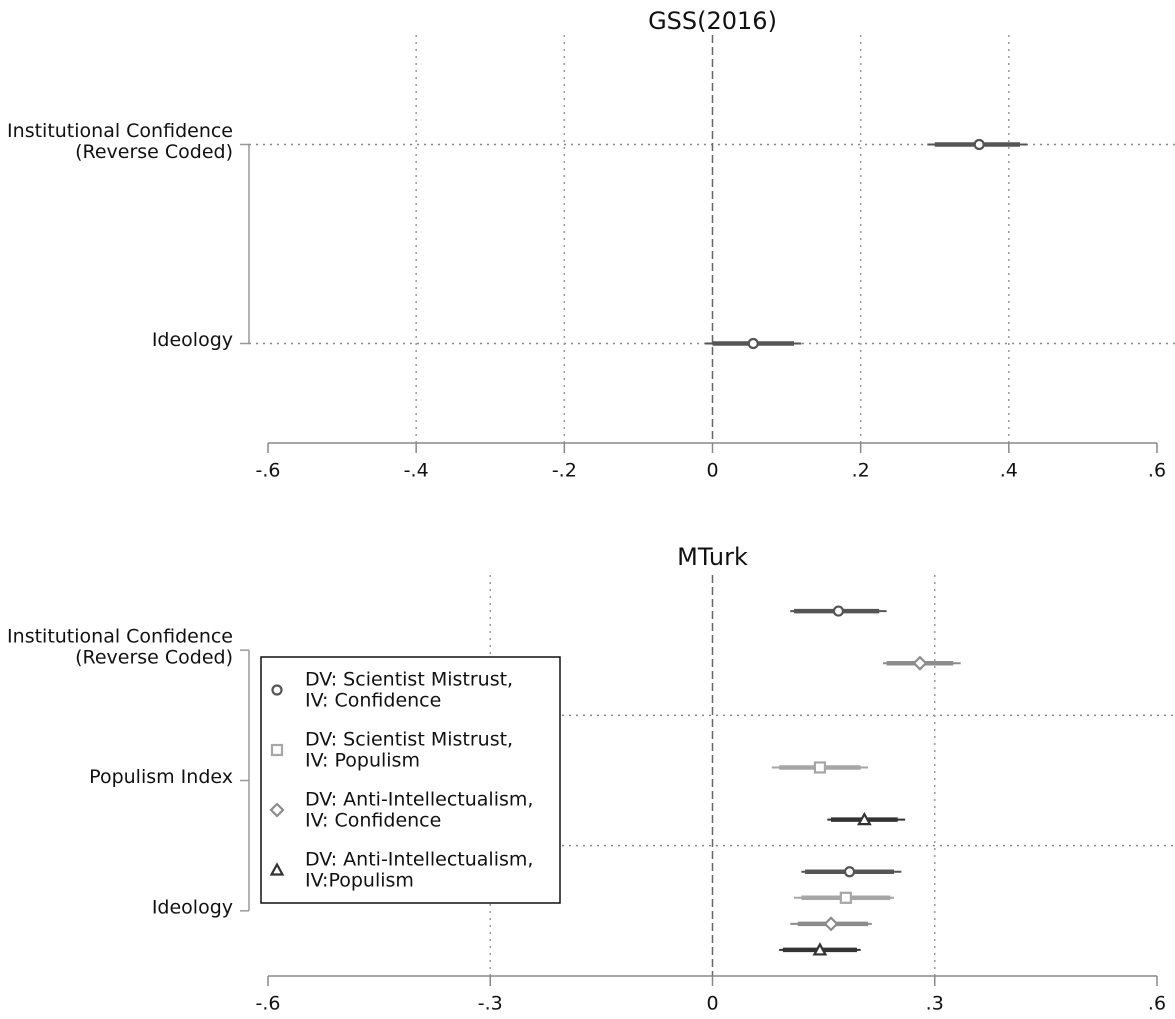  What do you see at coordinates (419, 809) in the screenshot?
I see `legend-label: DV: Anti-Intellectualism, IV: Confidence` at bounding box center [419, 809].